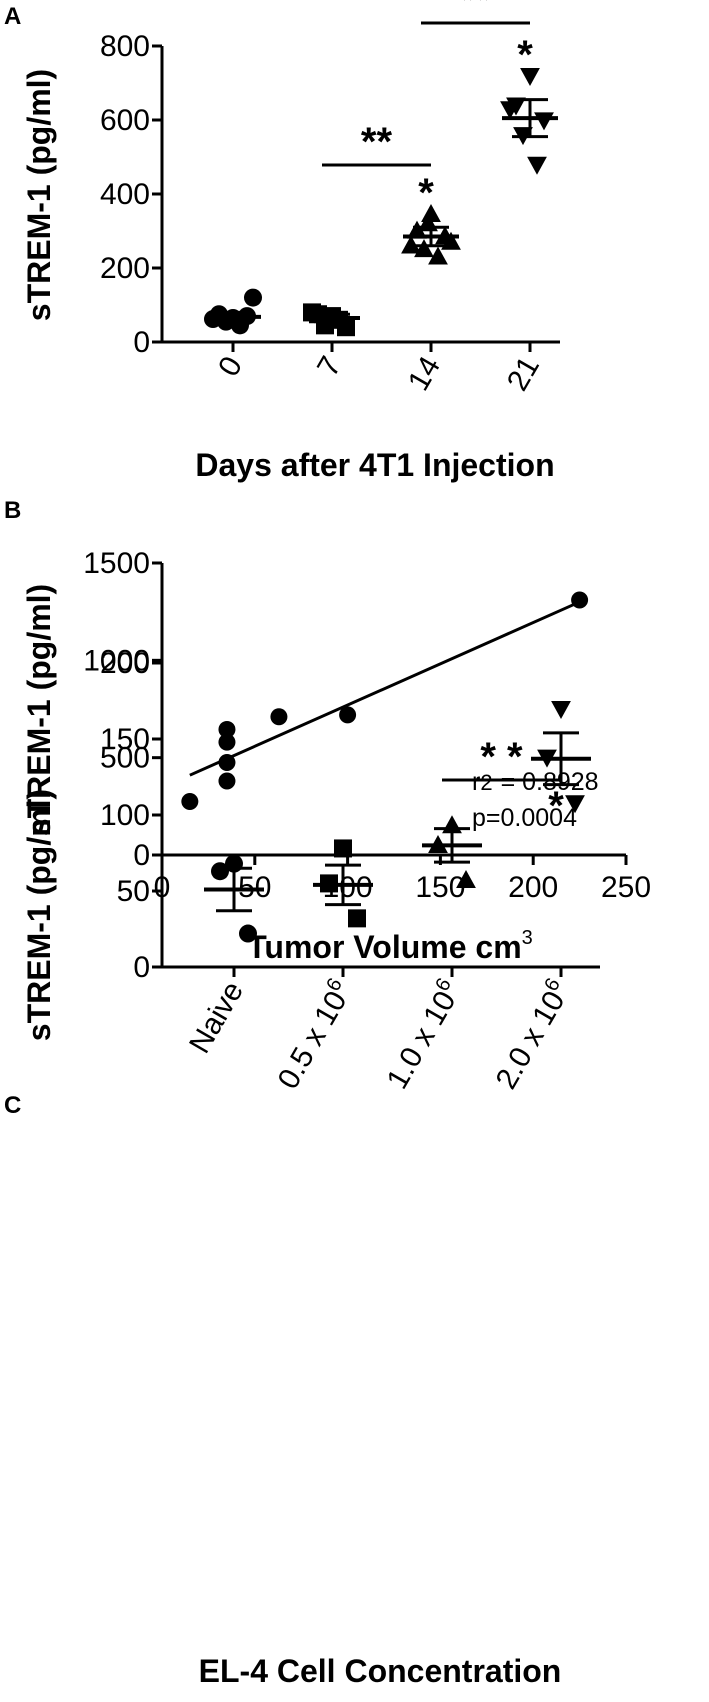 This screenshot has width=709, height=1702. What do you see at coordinates (532, 1035) in the screenshot?
I see `x-tick-label: 2.0 x 106` at bounding box center [532, 1035].